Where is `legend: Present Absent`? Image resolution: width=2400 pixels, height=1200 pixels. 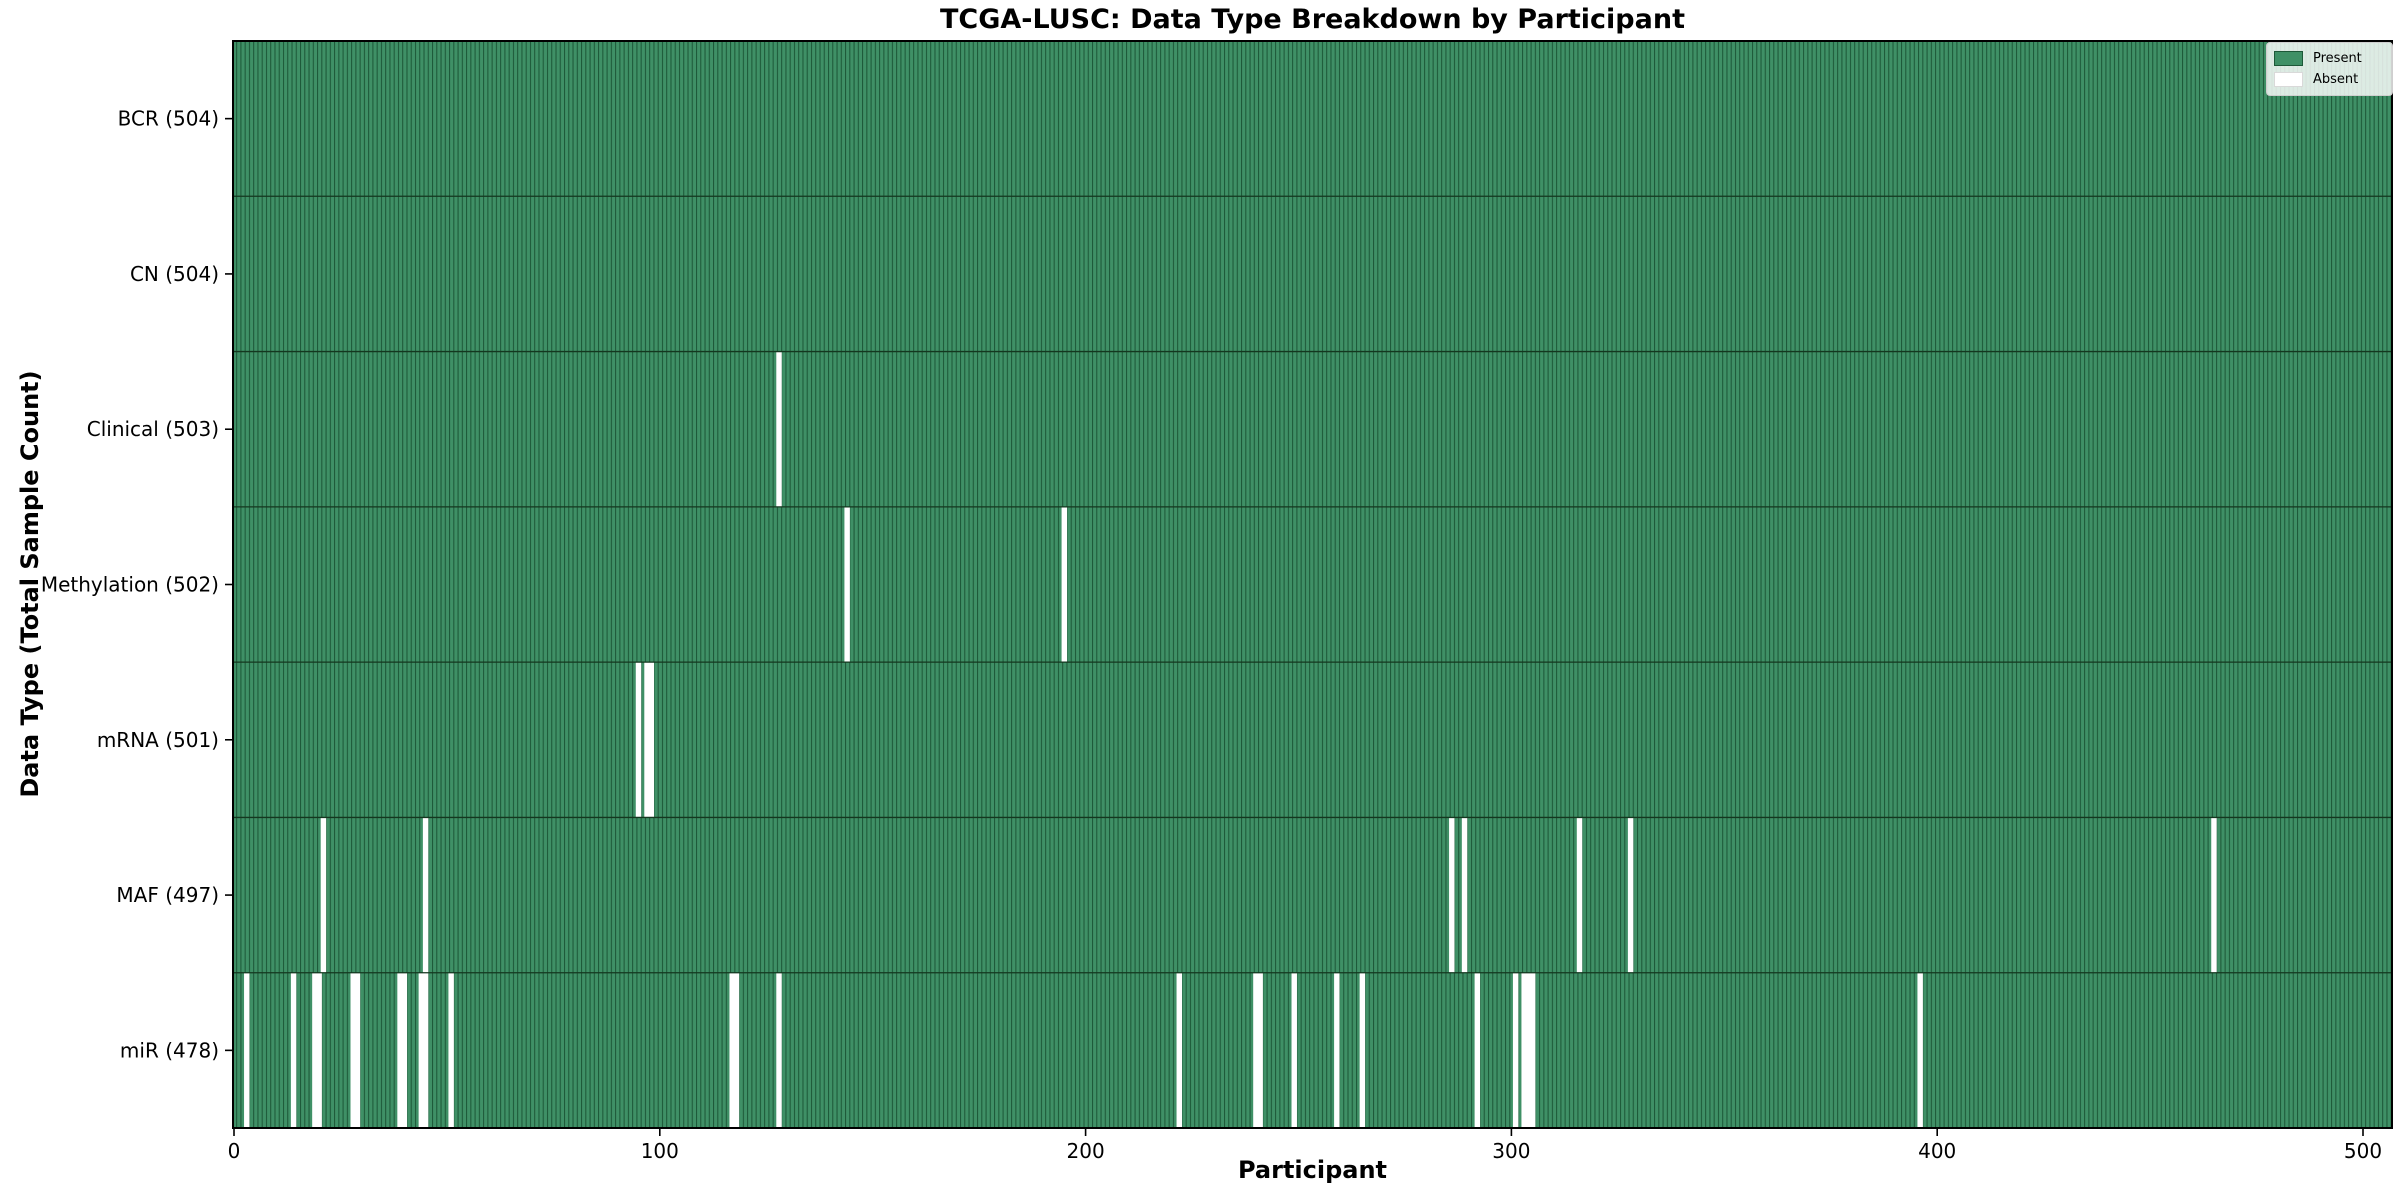
legend: Present Absent is located at coordinates (2329, 69).